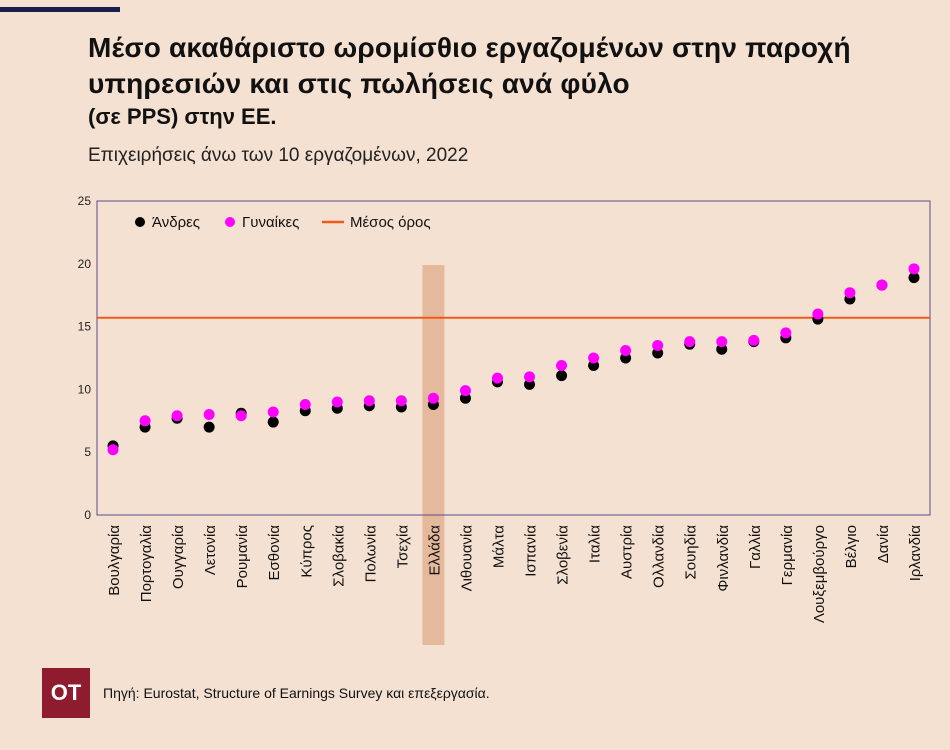 The image size is (950, 750). I want to click on x-tick-label: Πορτογαλία, so click(146, 564).